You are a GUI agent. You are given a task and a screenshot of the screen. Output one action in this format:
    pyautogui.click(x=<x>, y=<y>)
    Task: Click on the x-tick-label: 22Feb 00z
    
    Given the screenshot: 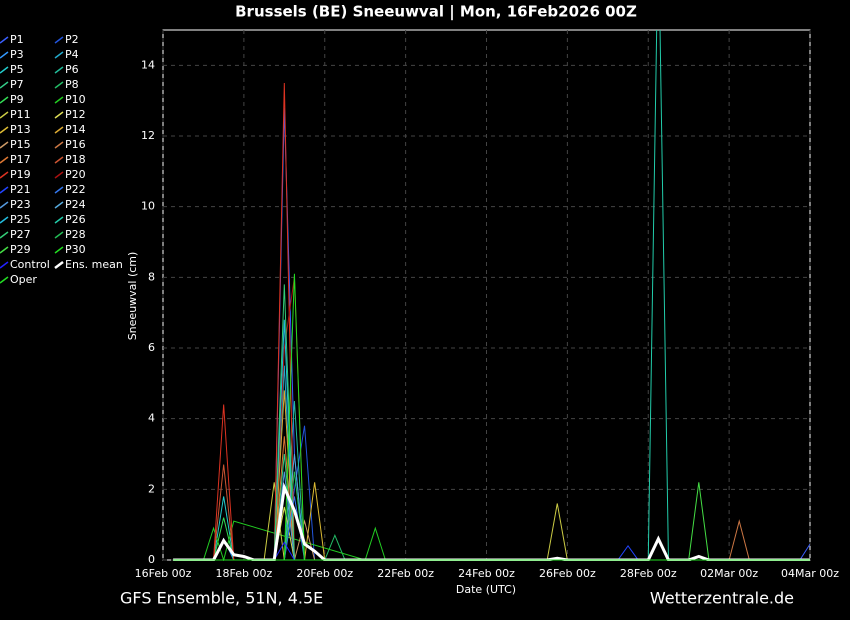 What is the action you would take?
    pyautogui.click(x=405, y=573)
    